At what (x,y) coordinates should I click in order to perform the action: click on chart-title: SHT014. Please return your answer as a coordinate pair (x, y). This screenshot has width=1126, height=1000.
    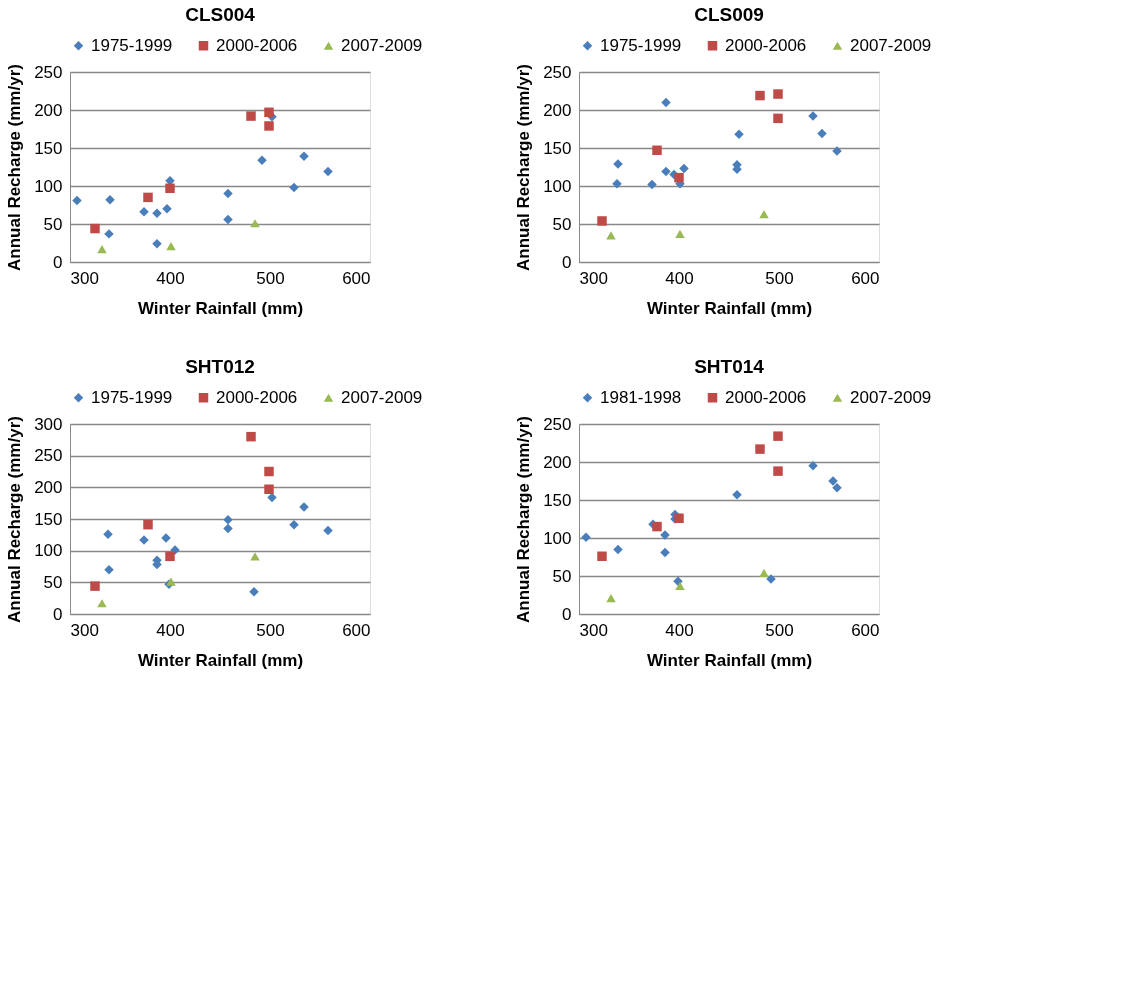
    Looking at the image, I should click on (729, 366).